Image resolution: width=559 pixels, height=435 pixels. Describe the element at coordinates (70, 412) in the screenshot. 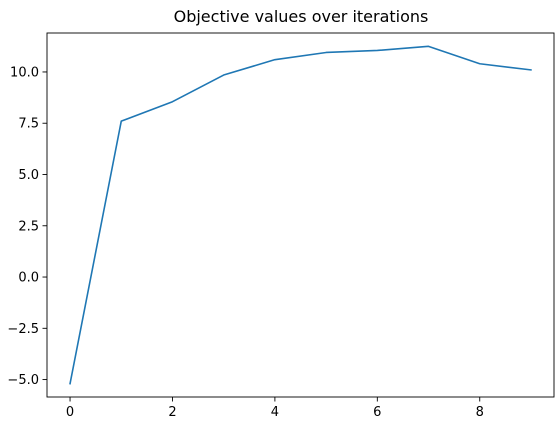

I see `x-tick-label: 0` at that location.